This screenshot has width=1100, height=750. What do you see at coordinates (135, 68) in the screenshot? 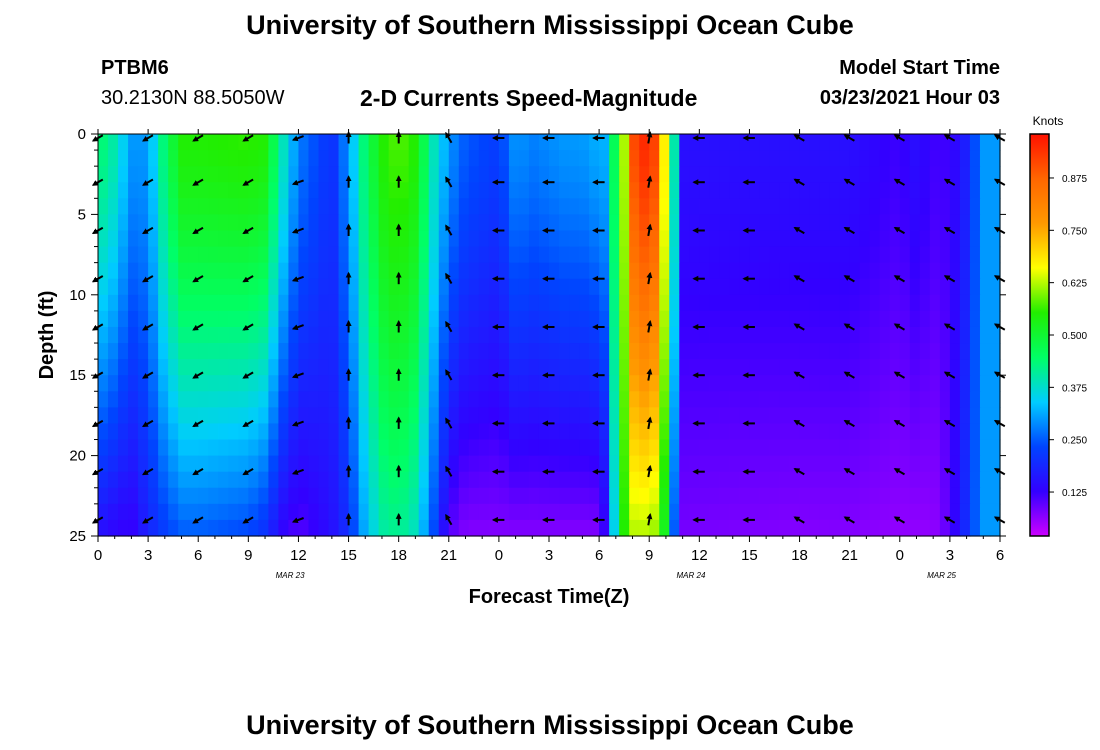
I see `station-id: PTBM6` at bounding box center [135, 68].